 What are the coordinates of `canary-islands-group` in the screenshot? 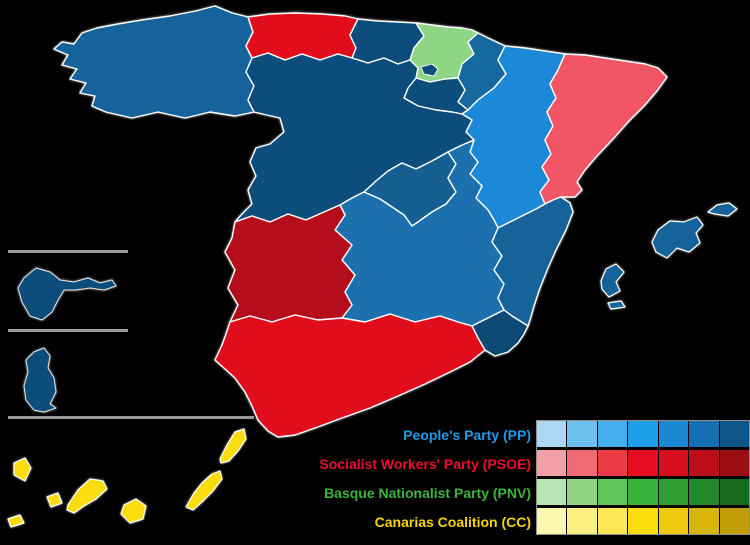 It's located at (127, 478).